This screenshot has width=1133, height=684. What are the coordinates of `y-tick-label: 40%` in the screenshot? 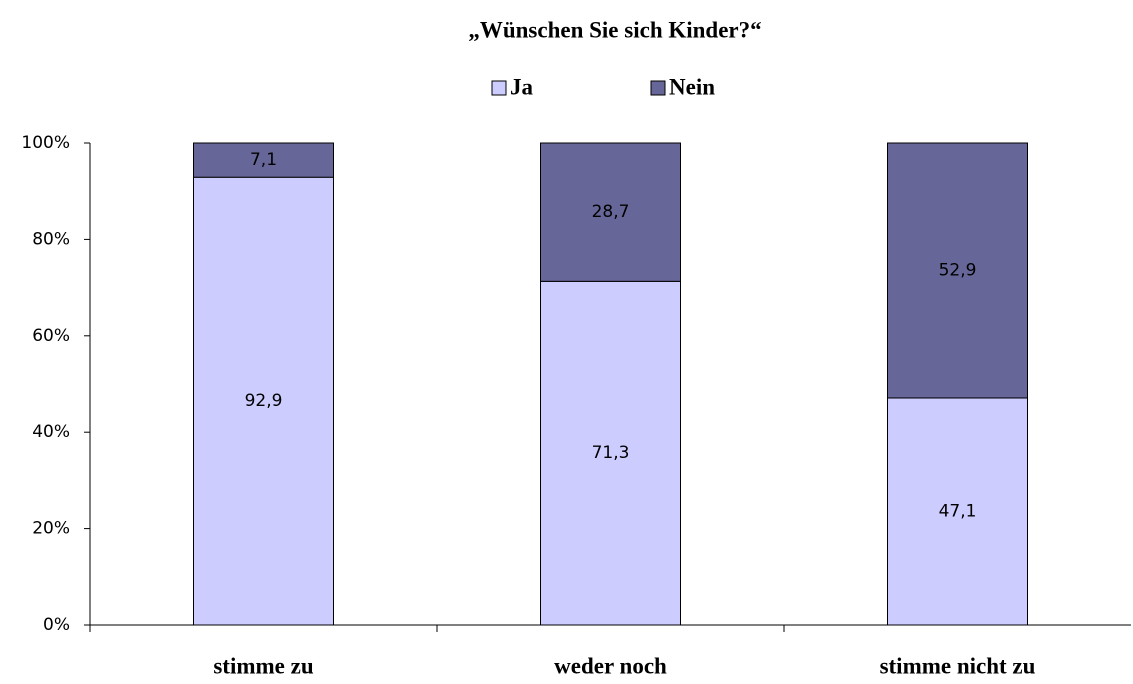 It's located at (51, 432).